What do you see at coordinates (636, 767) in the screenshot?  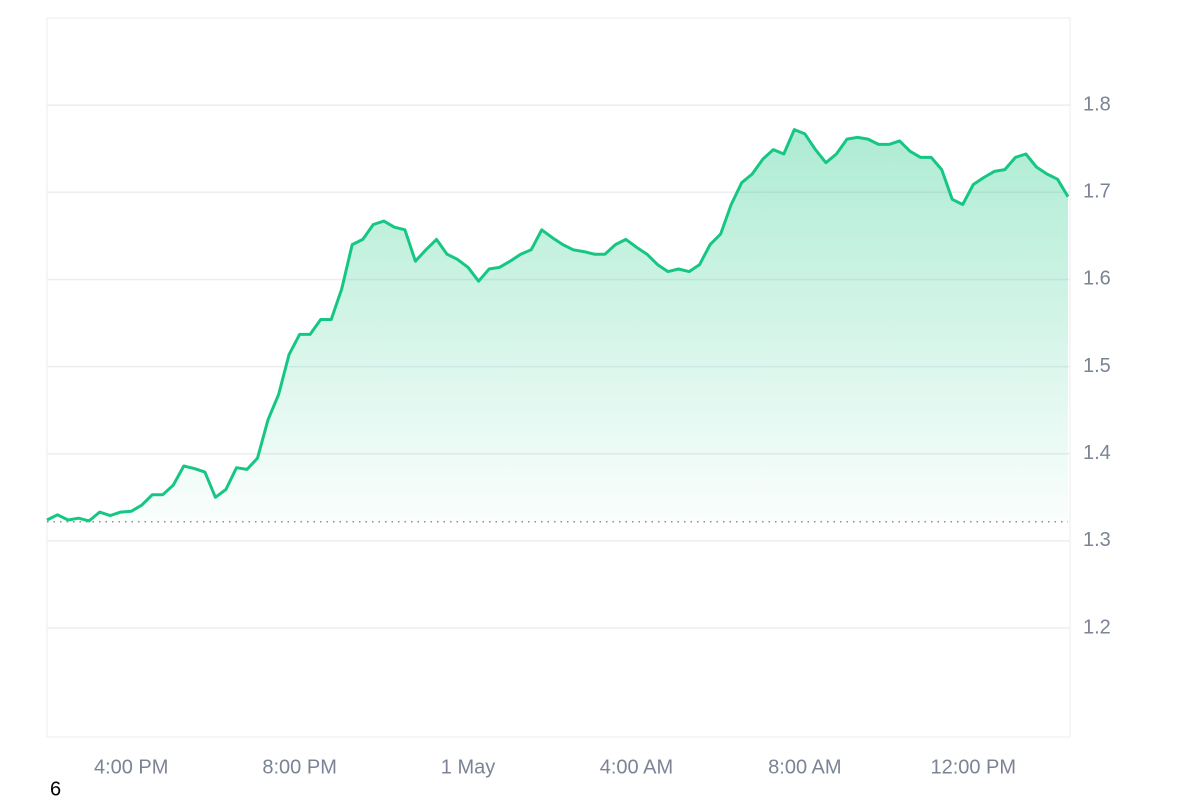 I see `x-tick-label: 4:00 AM` at bounding box center [636, 767].